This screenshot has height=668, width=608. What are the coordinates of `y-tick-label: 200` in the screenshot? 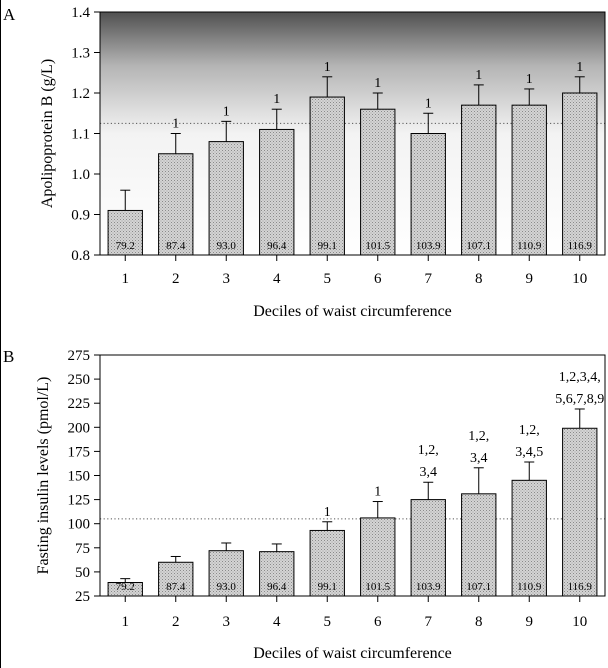 It's located at (79, 428).